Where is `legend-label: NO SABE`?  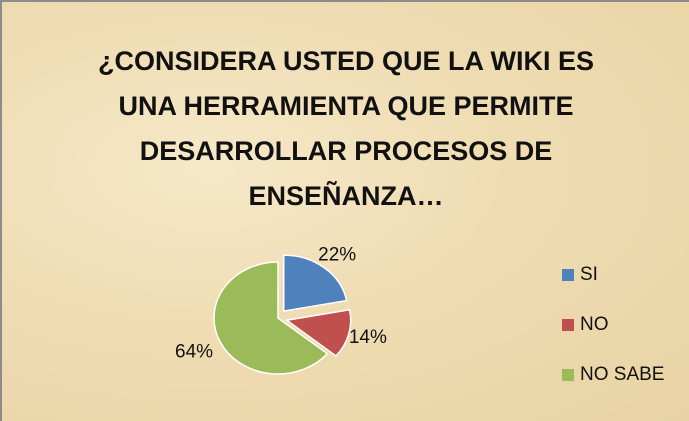
legend-label: NO SABE is located at coordinates (622, 374).